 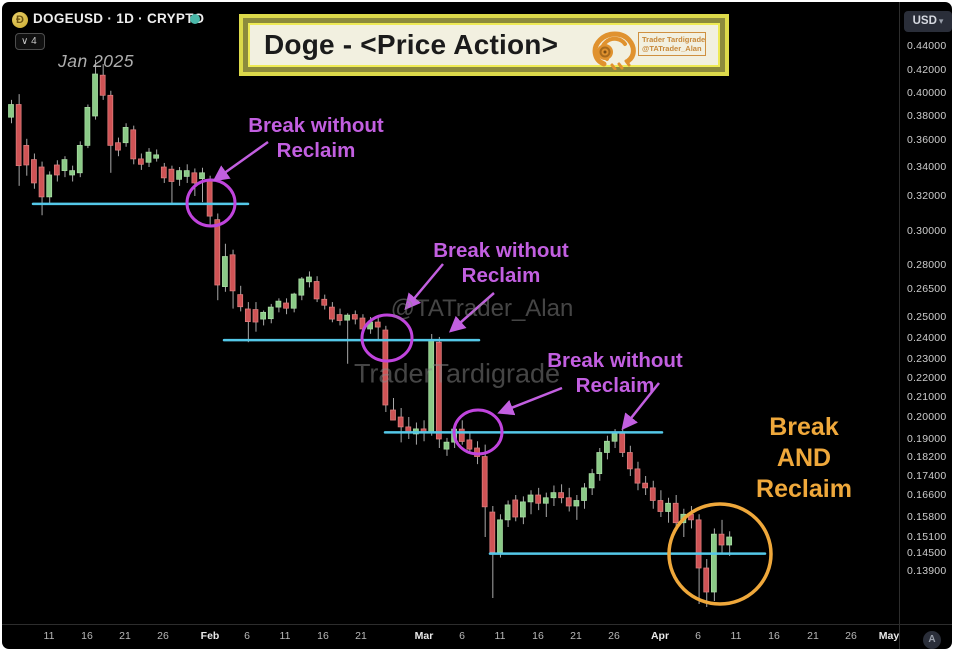 What do you see at coordinates (927, 537) in the screenshot?
I see `price-tick-label: 0.15100` at bounding box center [927, 537].